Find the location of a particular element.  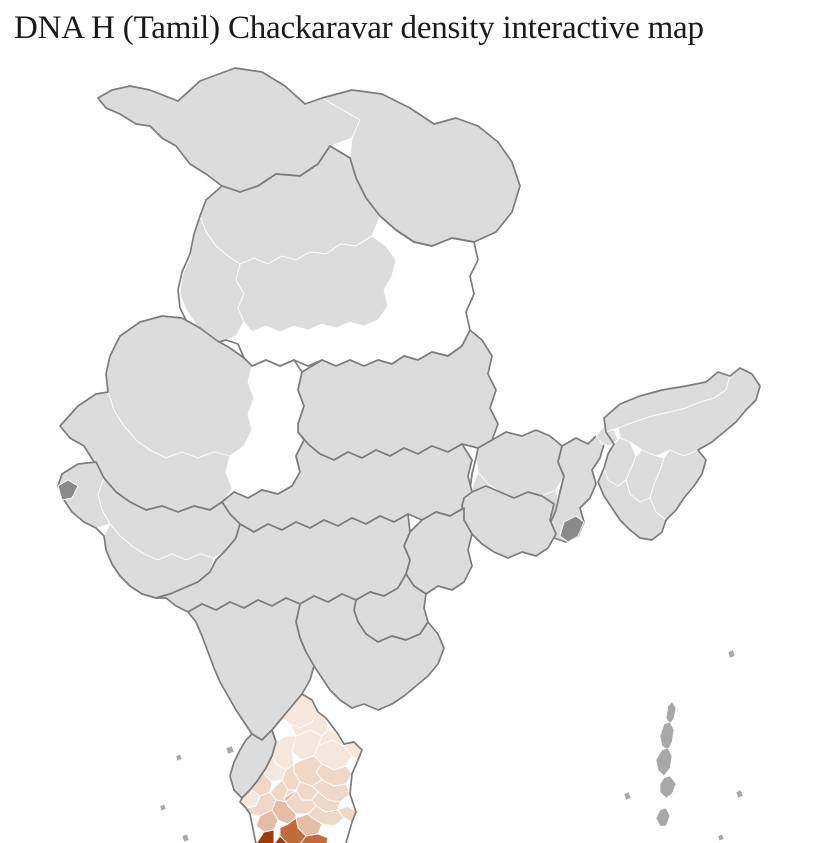

tamil-nadu-choropleth-layer is located at coordinates (301, 768).